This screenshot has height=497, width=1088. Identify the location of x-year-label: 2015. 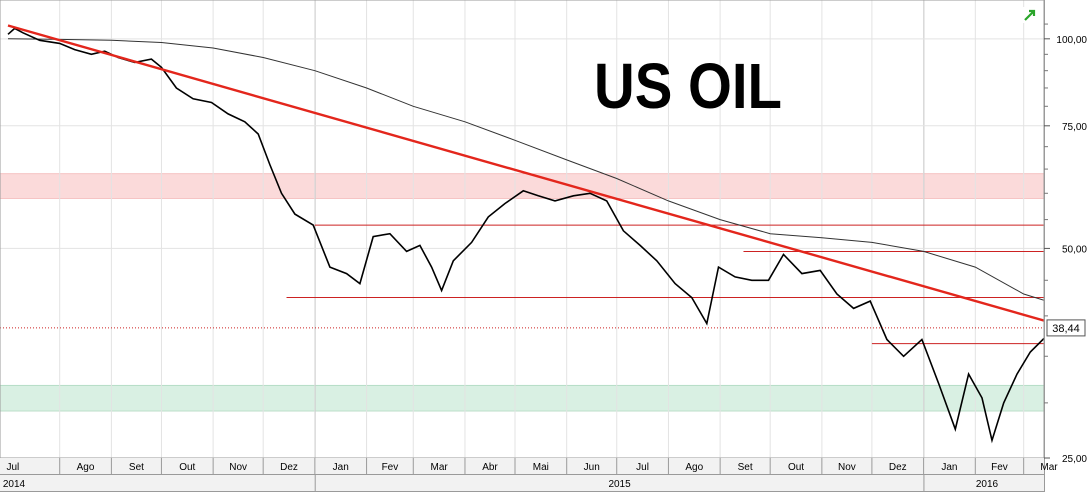
(619, 484).